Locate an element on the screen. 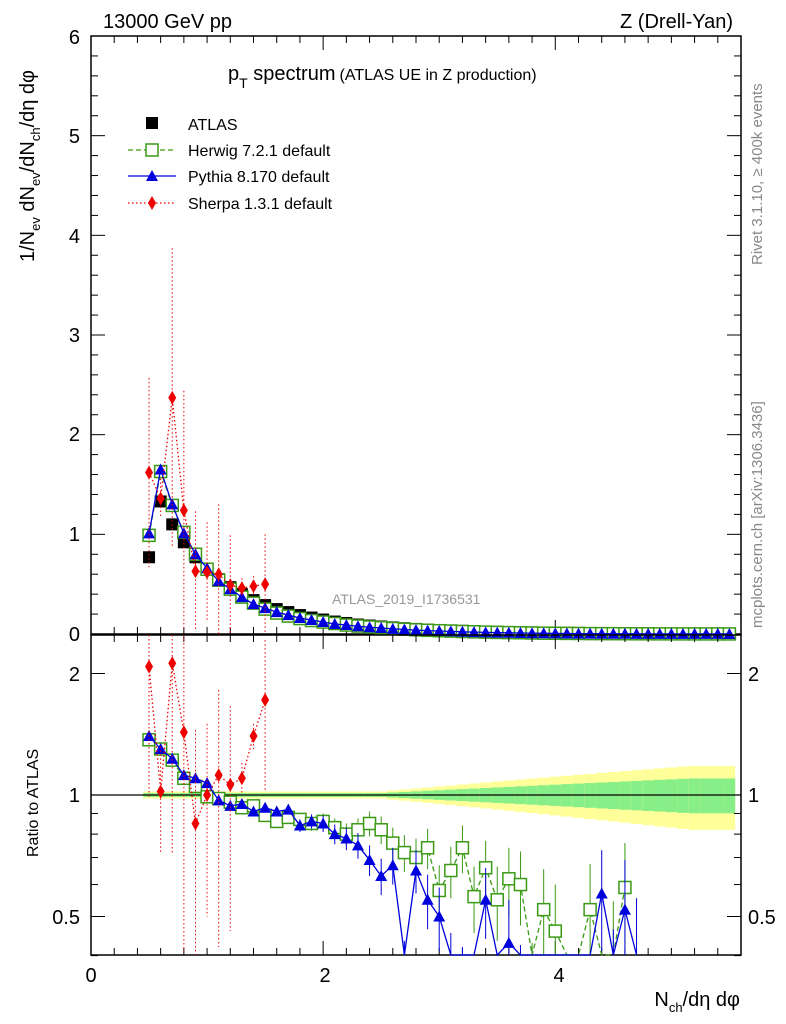 The image size is (786, 1024). plot-title-sub: T is located at coordinates (243, 83).